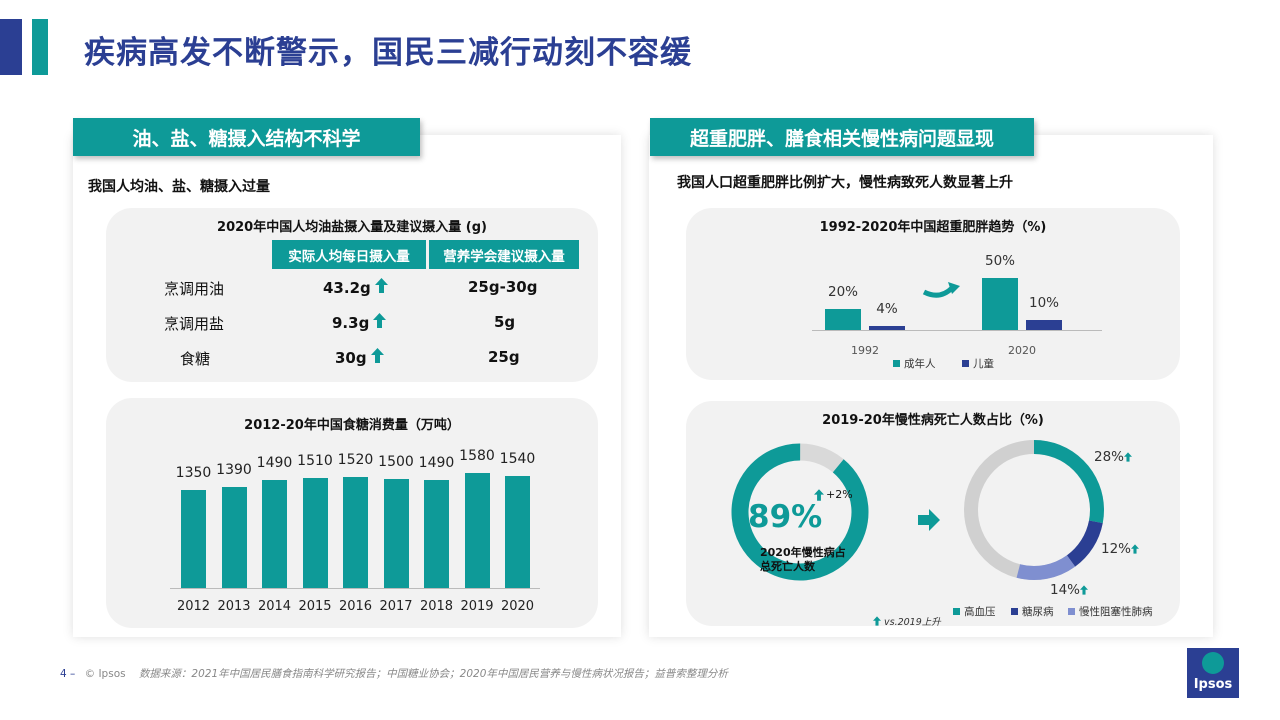 This screenshot has height=720, width=1280. Describe the element at coordinates (803, 552) in the screenshot. I see `chronic-note-line1: 2020年慢性病占` at that location.